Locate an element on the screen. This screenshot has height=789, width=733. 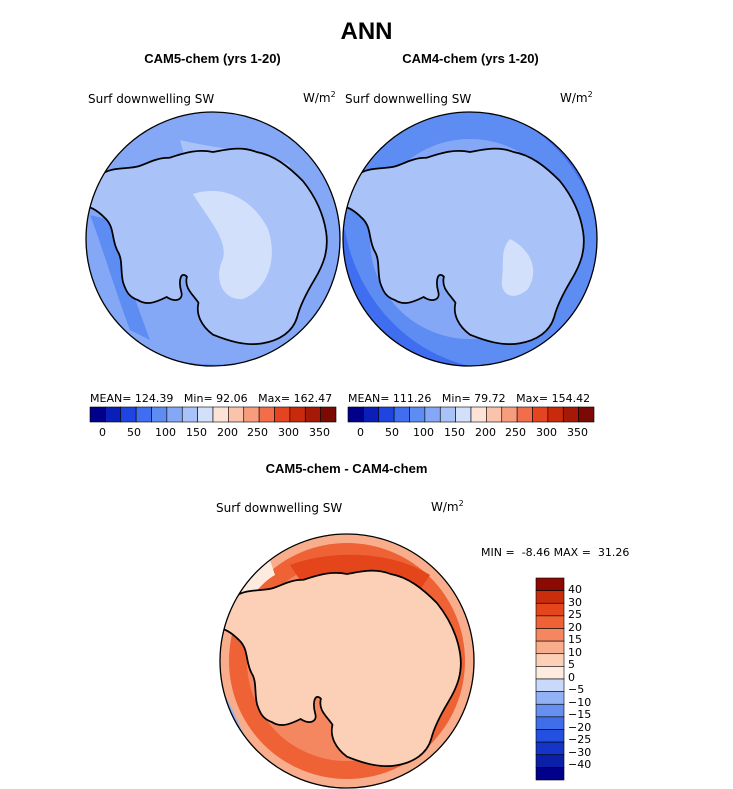
panel-1-colorbar is located at coordinates (213, 414).